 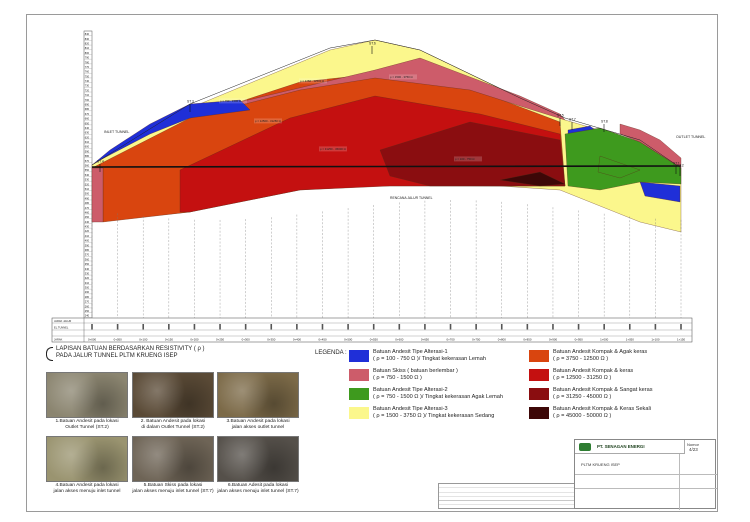 What do you see at coordinates (117, 356) in the screenshot?
I see `title-line-2: PADA JALUR TUNNEL PLTM KRUENG ISEP` at bounding box center [117, 356].